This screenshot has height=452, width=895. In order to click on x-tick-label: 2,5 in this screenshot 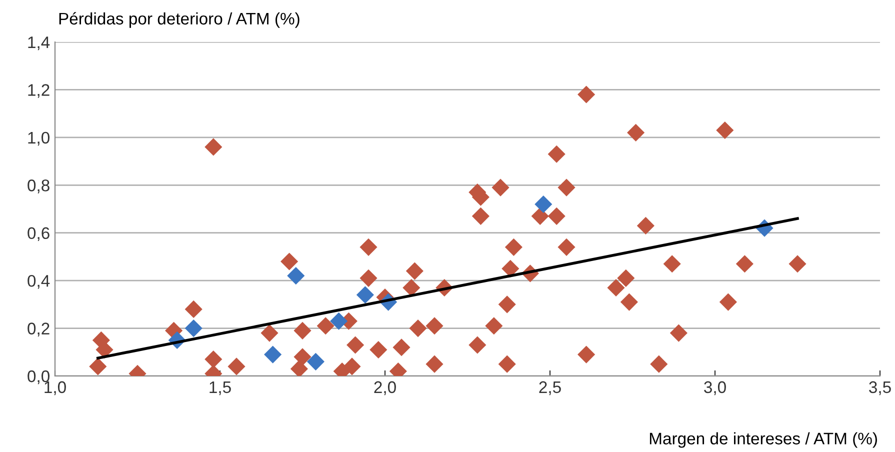, I will do `click(550, 388)`.